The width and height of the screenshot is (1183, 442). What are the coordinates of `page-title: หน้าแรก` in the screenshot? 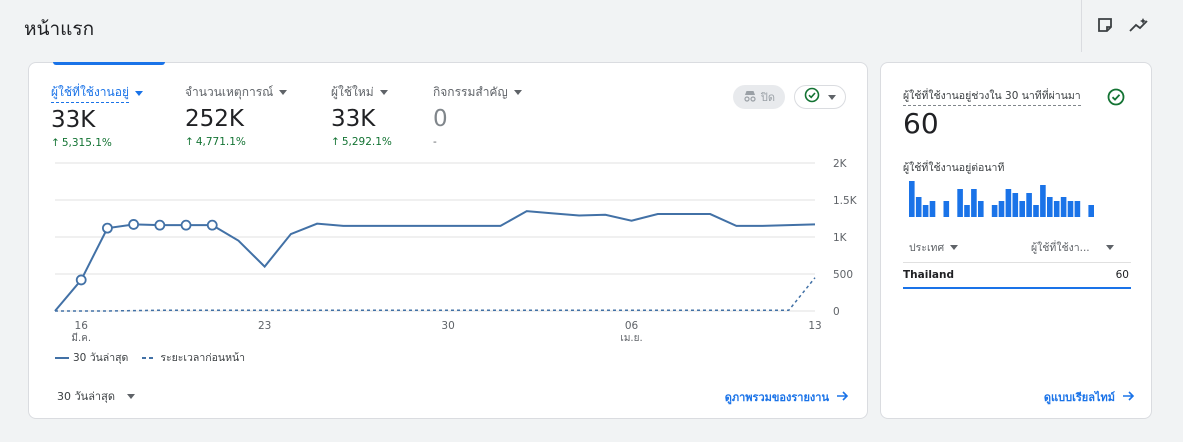 It's located at (59, 29).